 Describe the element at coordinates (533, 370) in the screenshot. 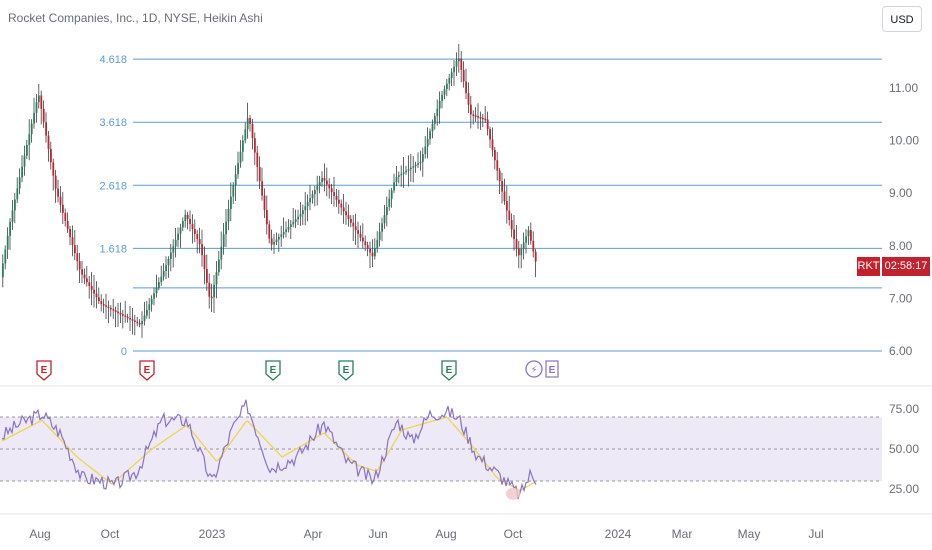

I see `dividend-marker-icon: ⚡` at that location.